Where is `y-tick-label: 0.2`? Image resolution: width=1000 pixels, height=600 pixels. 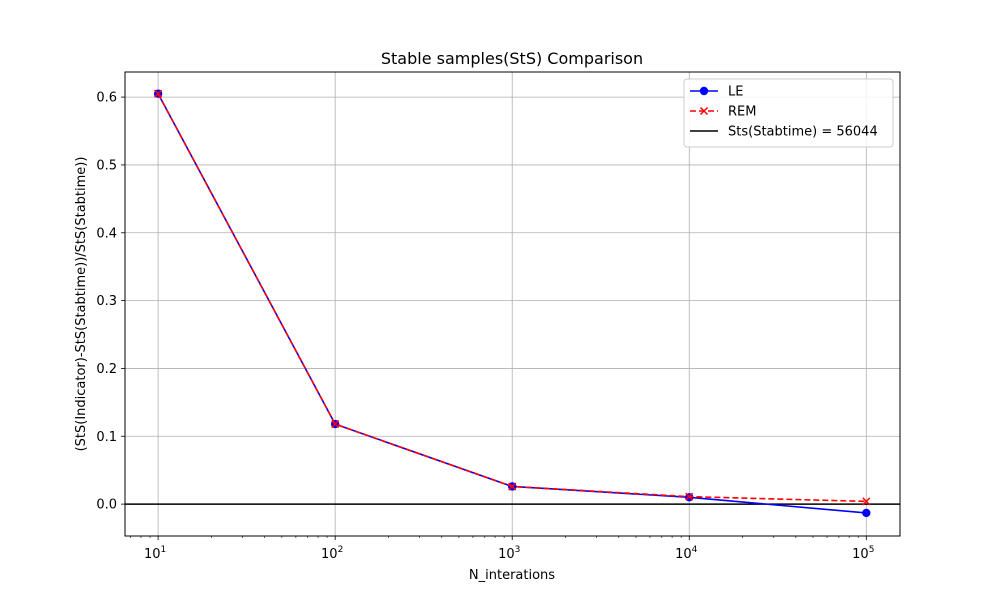 y-tick-label: 0.2 is located at coordinates (106, 369).